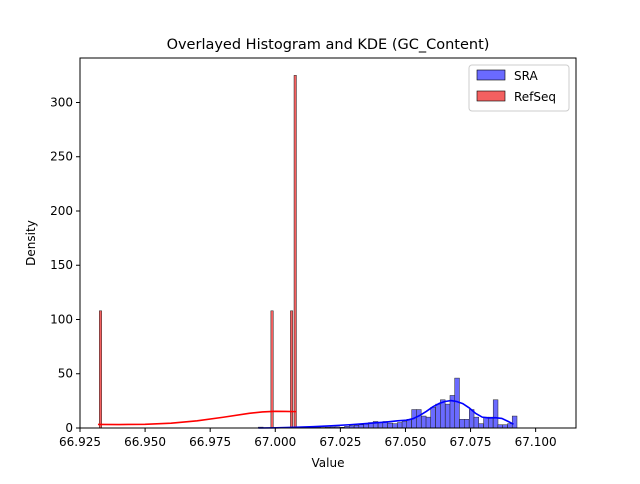 Image resolution: width=640 pixels, height=484 pixels. Describe the element at coordinates (328, 45) in the screenshot. I see `chart-title: Overlayed Histogram and KDE (GC_Content)` at that location.